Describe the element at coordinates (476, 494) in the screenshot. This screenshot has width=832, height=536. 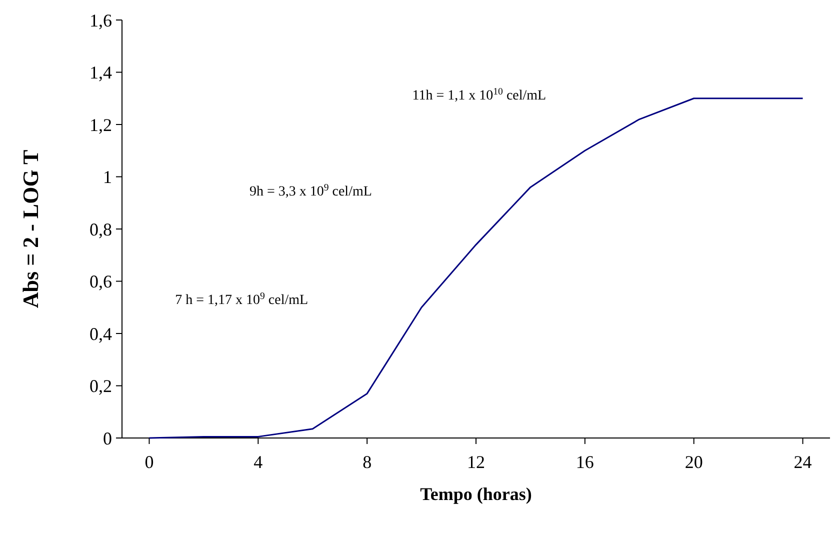
I see `x-axis-title: Tempo (horas)` at that location.